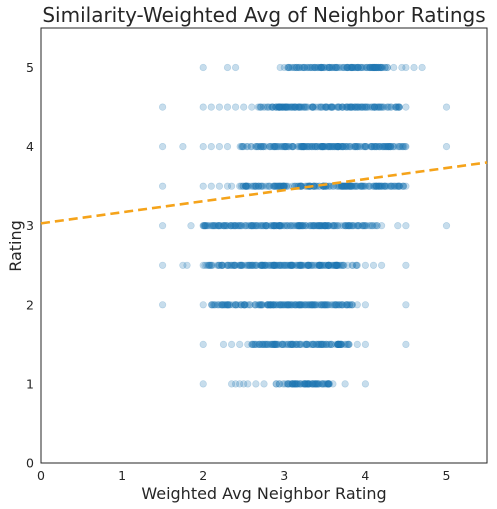 This screenshot has height=509, width=497. I want to click on x-tick-label: 5, so click(446, 475).